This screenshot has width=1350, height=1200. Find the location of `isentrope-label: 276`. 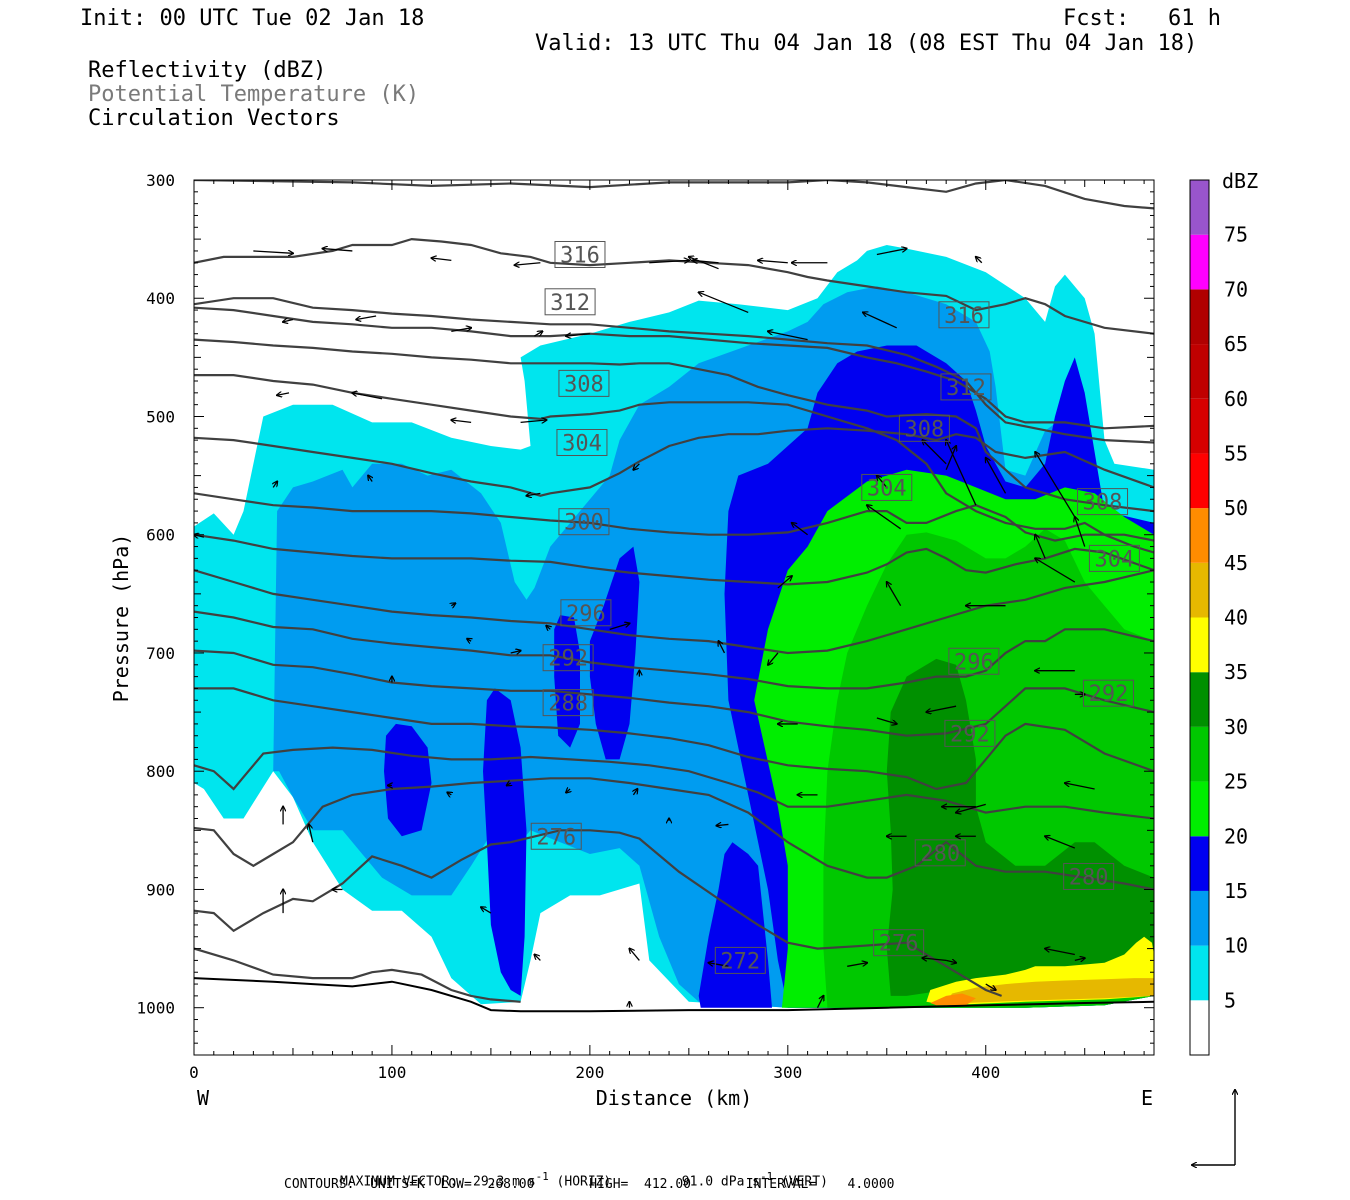

isentrope-label: 276 is located at coordinates (556, 836).